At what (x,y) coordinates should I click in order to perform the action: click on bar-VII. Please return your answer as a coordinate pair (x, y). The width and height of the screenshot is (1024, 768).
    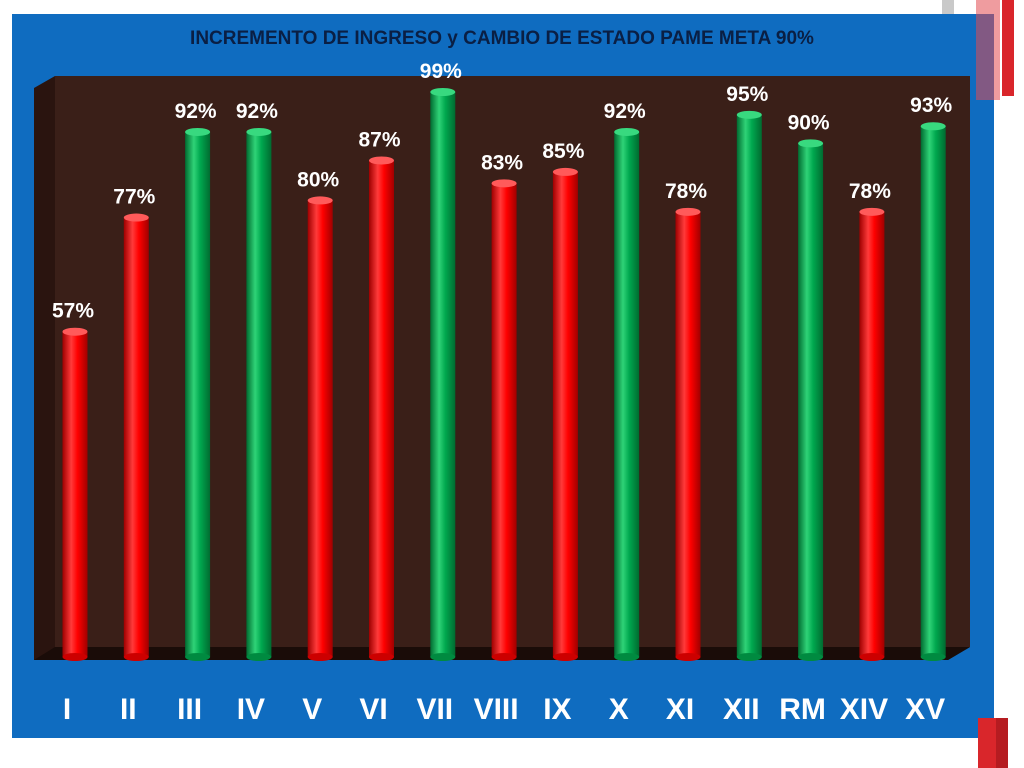
    Looking at the image, I should click on (443, 374).